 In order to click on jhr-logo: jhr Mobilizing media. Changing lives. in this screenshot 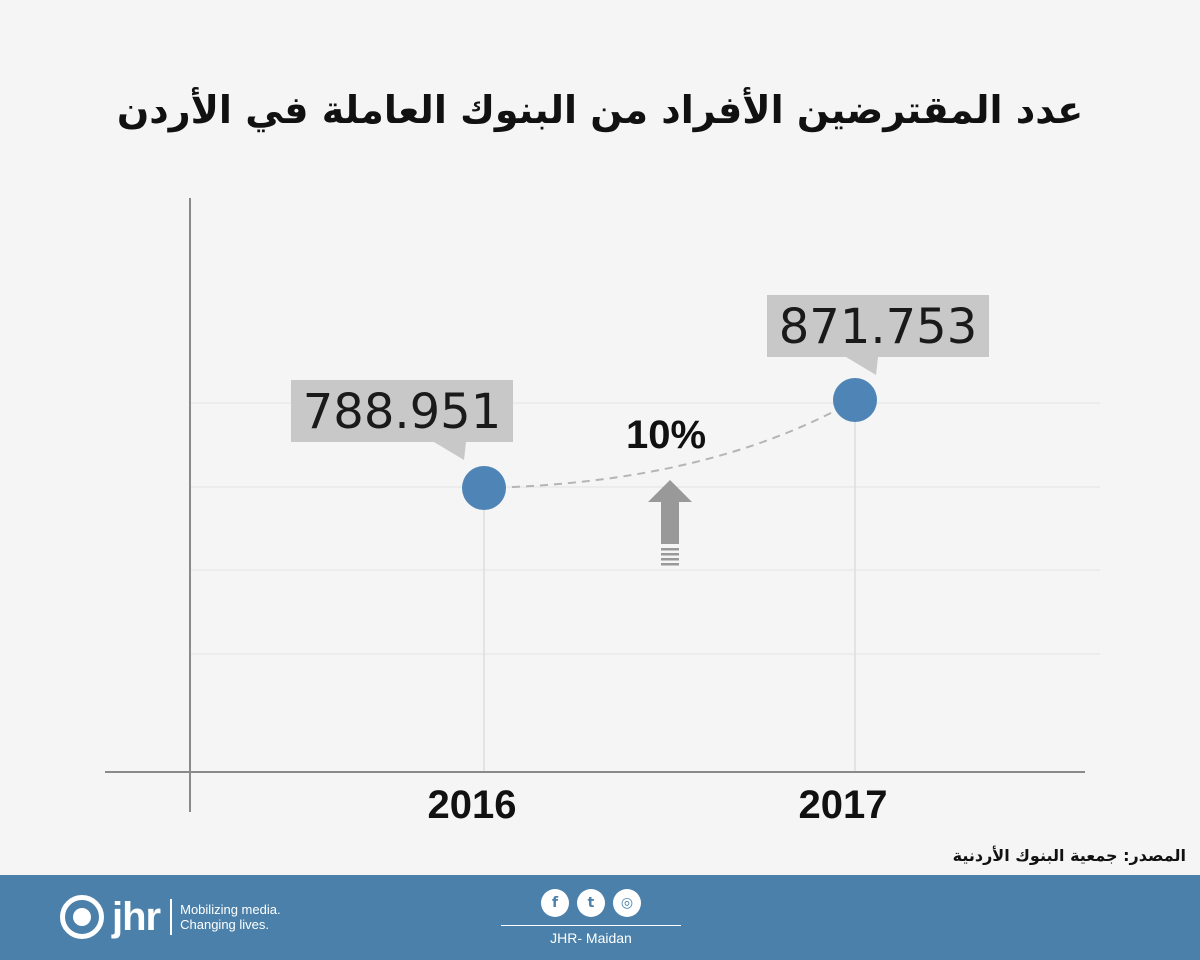, I will do `click(170, 917)`.